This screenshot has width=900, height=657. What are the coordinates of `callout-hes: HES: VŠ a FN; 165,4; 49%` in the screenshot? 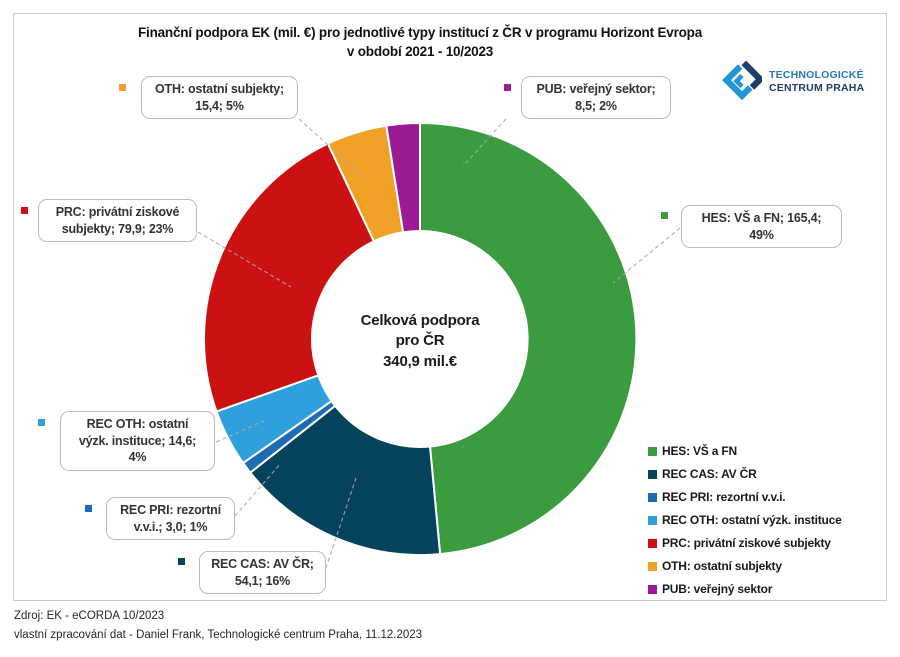 It's located at (761, 226).